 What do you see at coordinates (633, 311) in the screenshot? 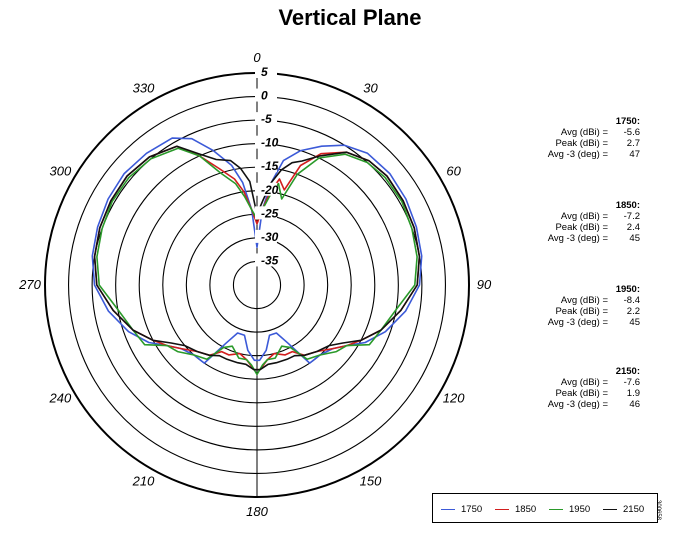
I see `stats-peak-value: 2.2` at bounding box center [633, 311].